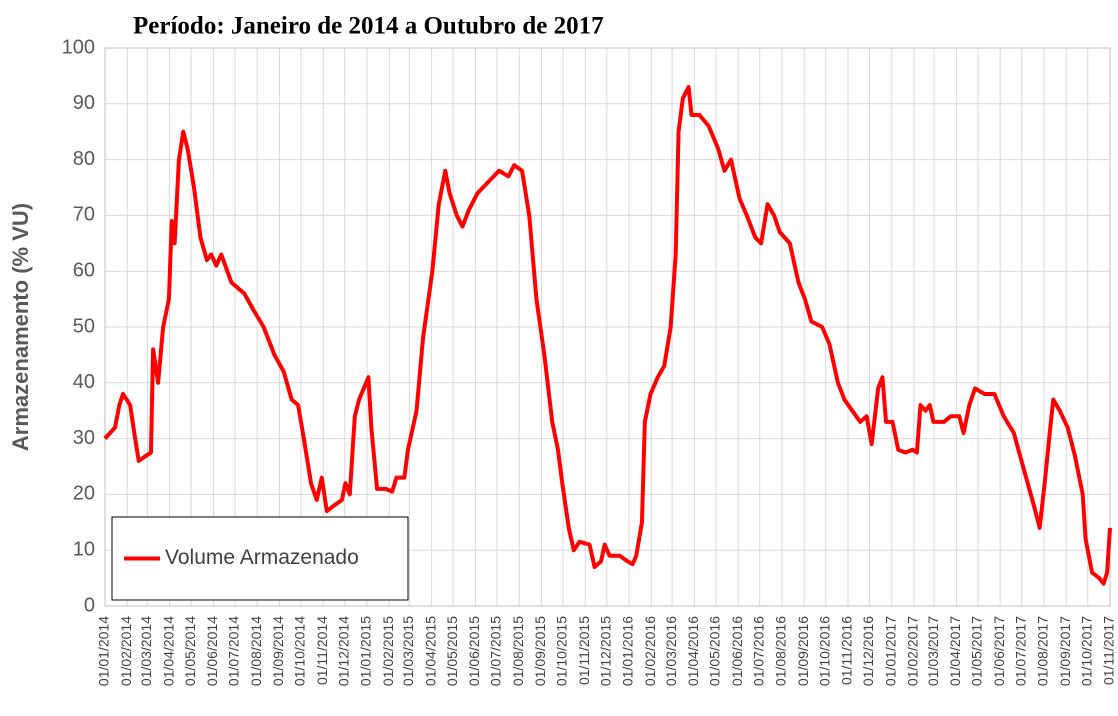 The height and width of the screenshot is (716, 1118). I want to click on y-tick-label: 90, so click(84, 103).